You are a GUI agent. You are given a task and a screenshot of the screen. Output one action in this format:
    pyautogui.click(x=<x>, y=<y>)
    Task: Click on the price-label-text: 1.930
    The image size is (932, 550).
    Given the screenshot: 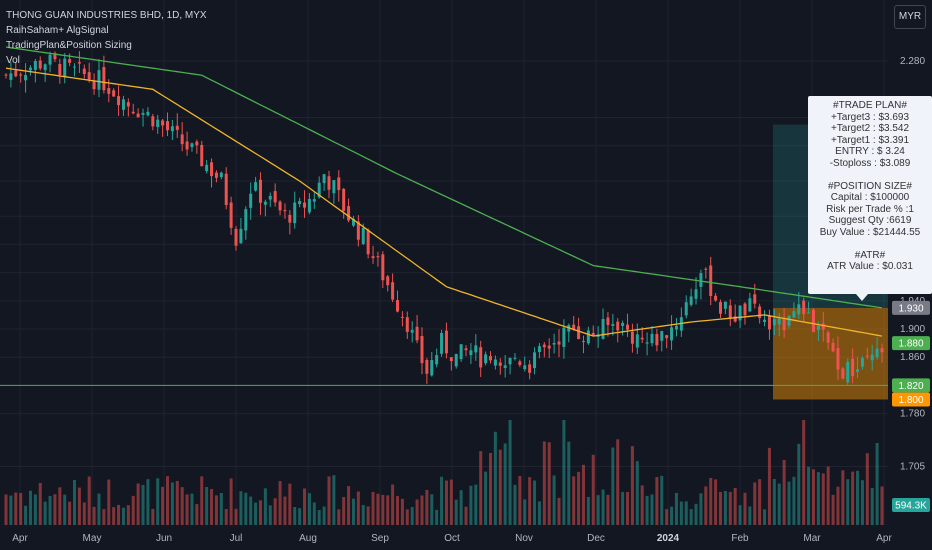 What is the action you would take?
    pyautogui.click(x=910, y=308)
    